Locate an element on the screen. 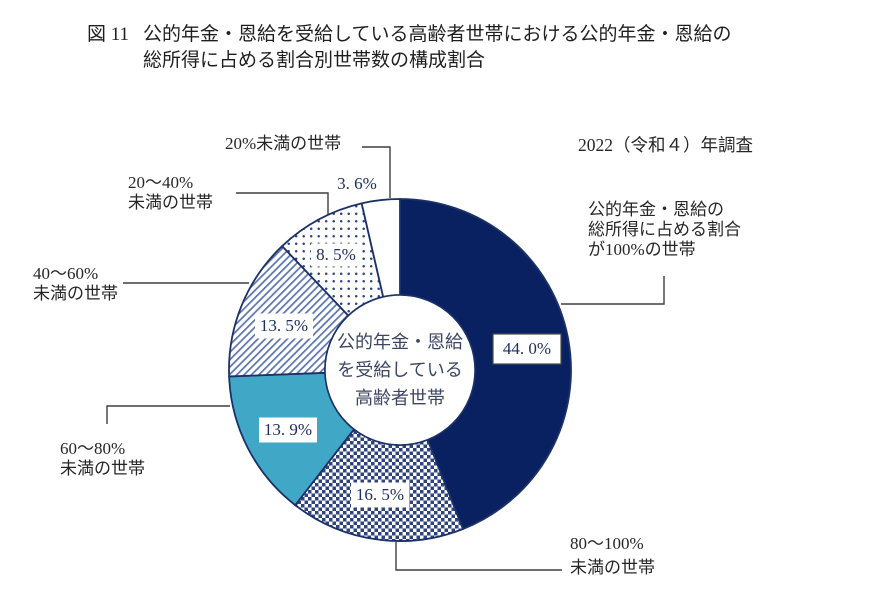  figure-title-line2: 総所得に占める割合別世帯数の構成割合 is located at coordinates (314, 60).